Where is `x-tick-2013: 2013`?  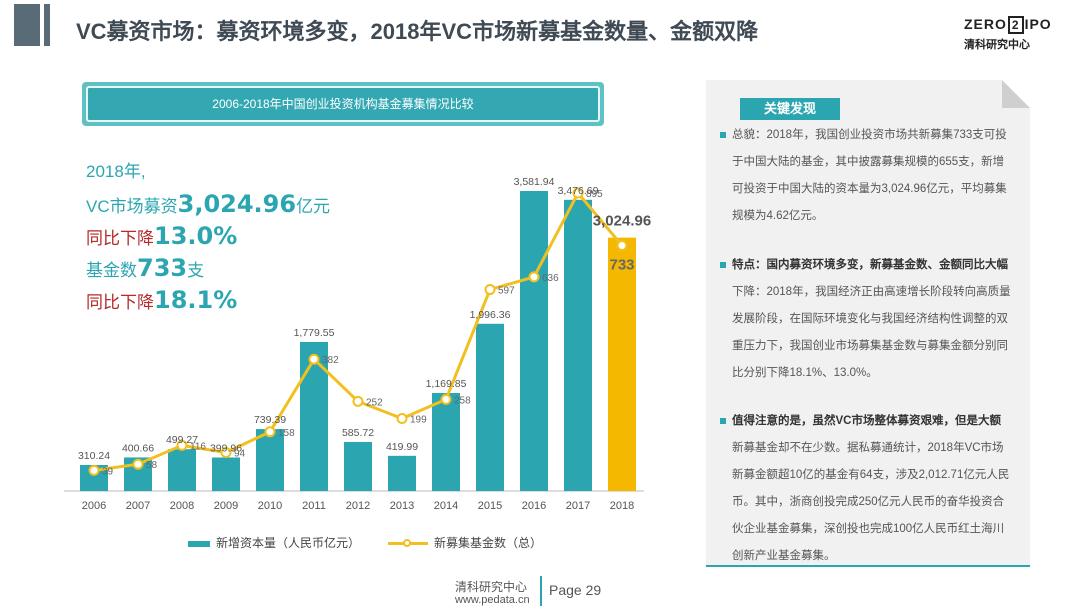 x-tick-2013: 2013 is located at coordinates (402, 506).